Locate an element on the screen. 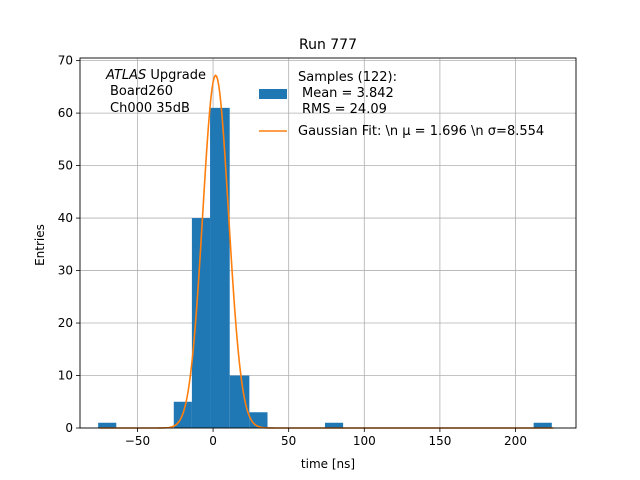 The height and width of the screenshot is (480, 640). y-tick-label: 30 is located at coordinates (65, 271).